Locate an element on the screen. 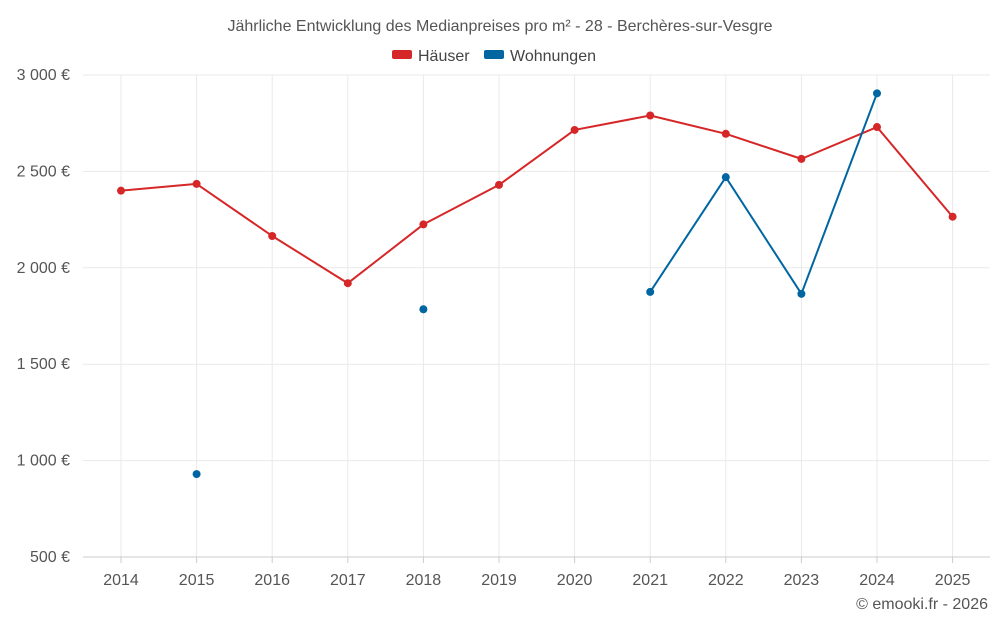 Image resolution: width=1000 pixels, height=625 pixels. x-tick-label: 2019 is located at coordinates (499, 580).